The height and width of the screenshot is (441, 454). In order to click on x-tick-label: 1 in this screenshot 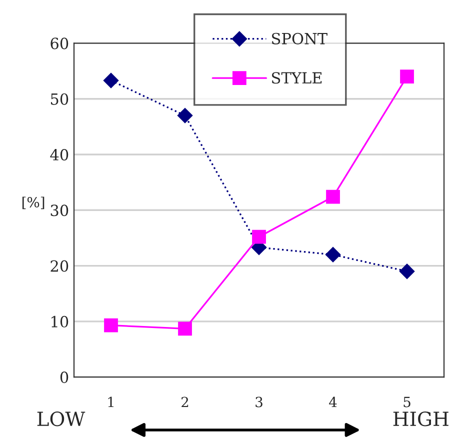, I will do `click(111, 402)`.